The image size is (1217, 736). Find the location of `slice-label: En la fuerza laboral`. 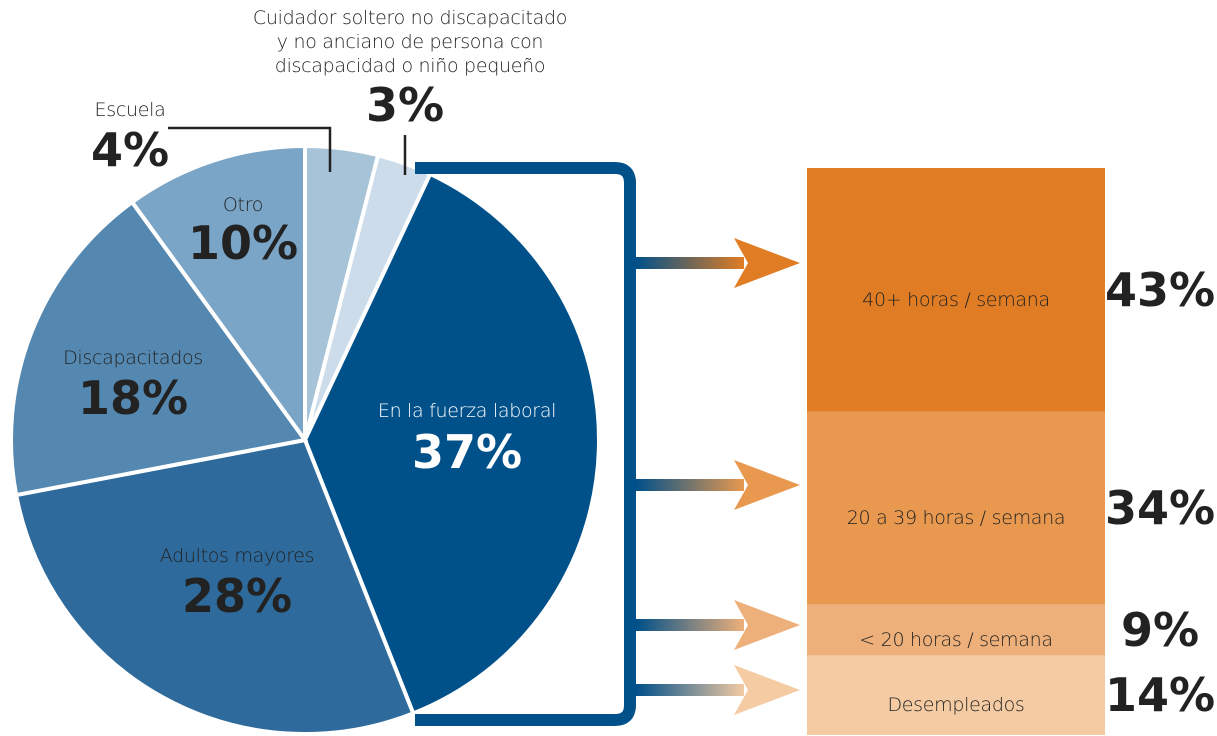

slice-label: En la fuerza laboral is located at coordinates (467, 411).